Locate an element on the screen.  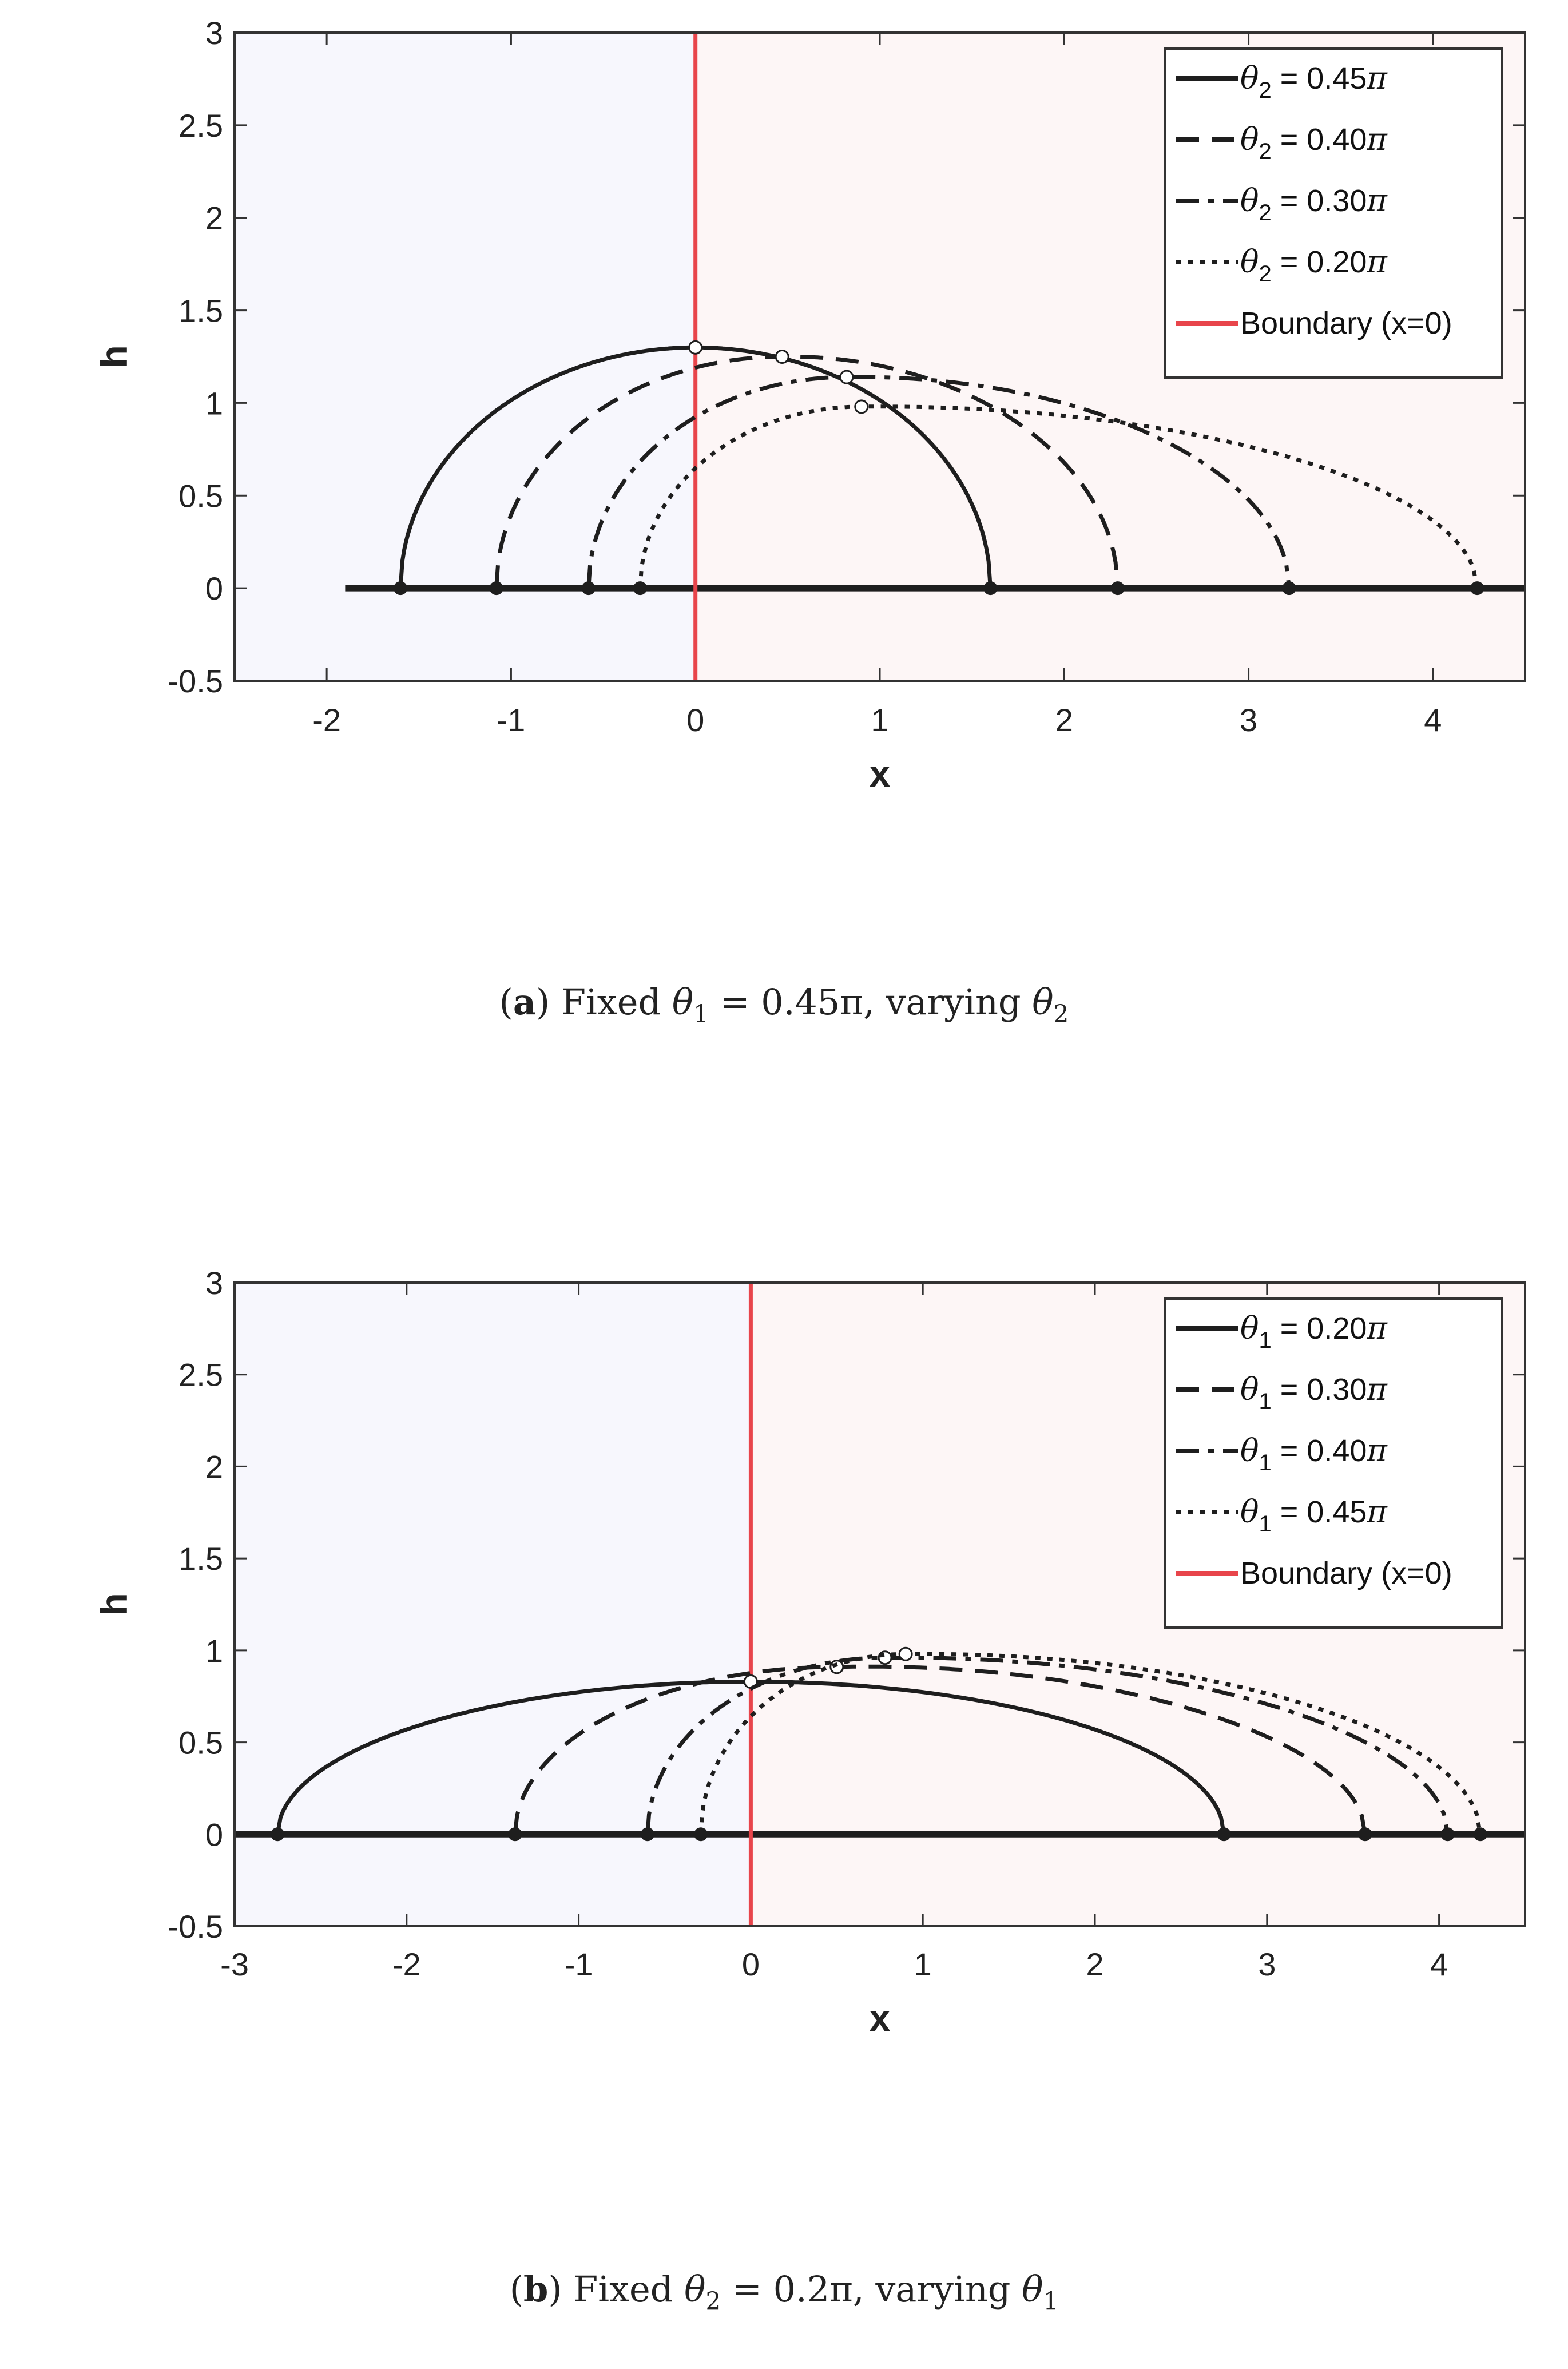
x-tick-label: -3 is located at coordinates (234, 1964).